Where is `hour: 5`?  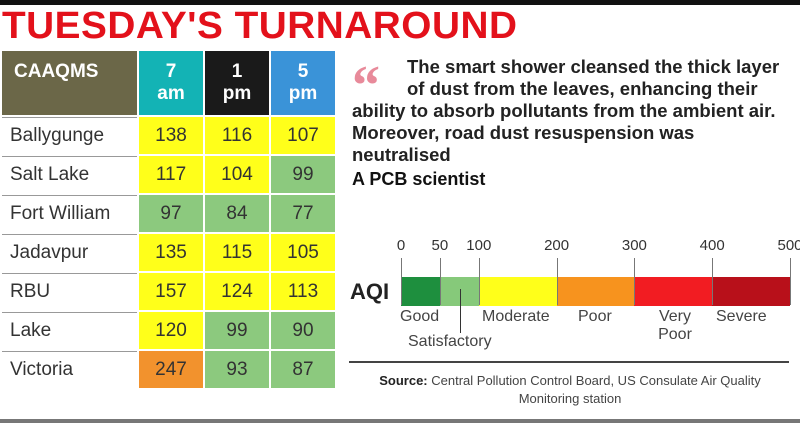 hour: 5 is located at coordinates (303, 71).